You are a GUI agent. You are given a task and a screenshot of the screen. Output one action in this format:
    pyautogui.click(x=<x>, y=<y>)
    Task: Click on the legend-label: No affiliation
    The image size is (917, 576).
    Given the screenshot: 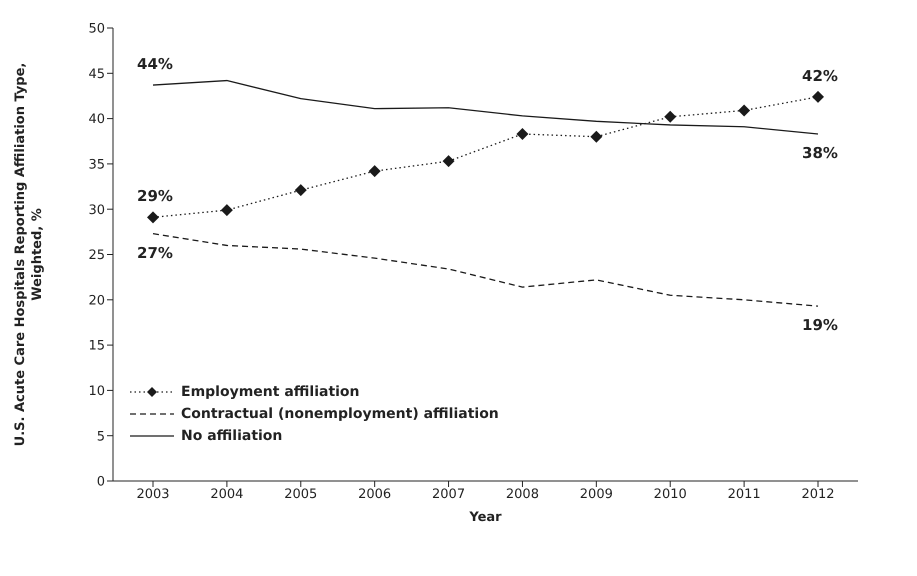 What is the action you would take?
    pyautogui.click(x=231, y=436)
    